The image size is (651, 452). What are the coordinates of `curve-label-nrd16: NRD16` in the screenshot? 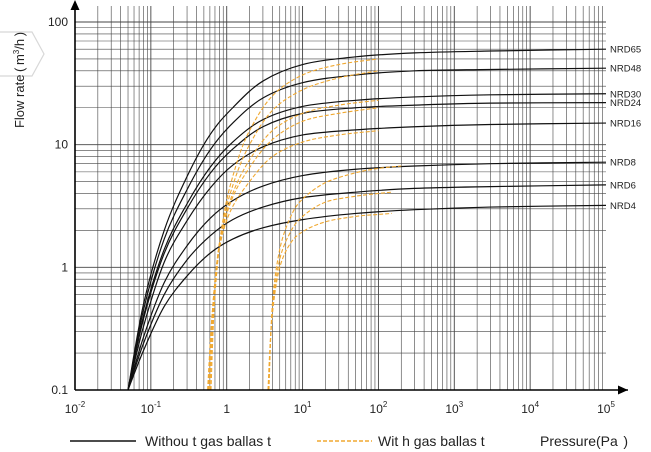 It's located at (625, 124).